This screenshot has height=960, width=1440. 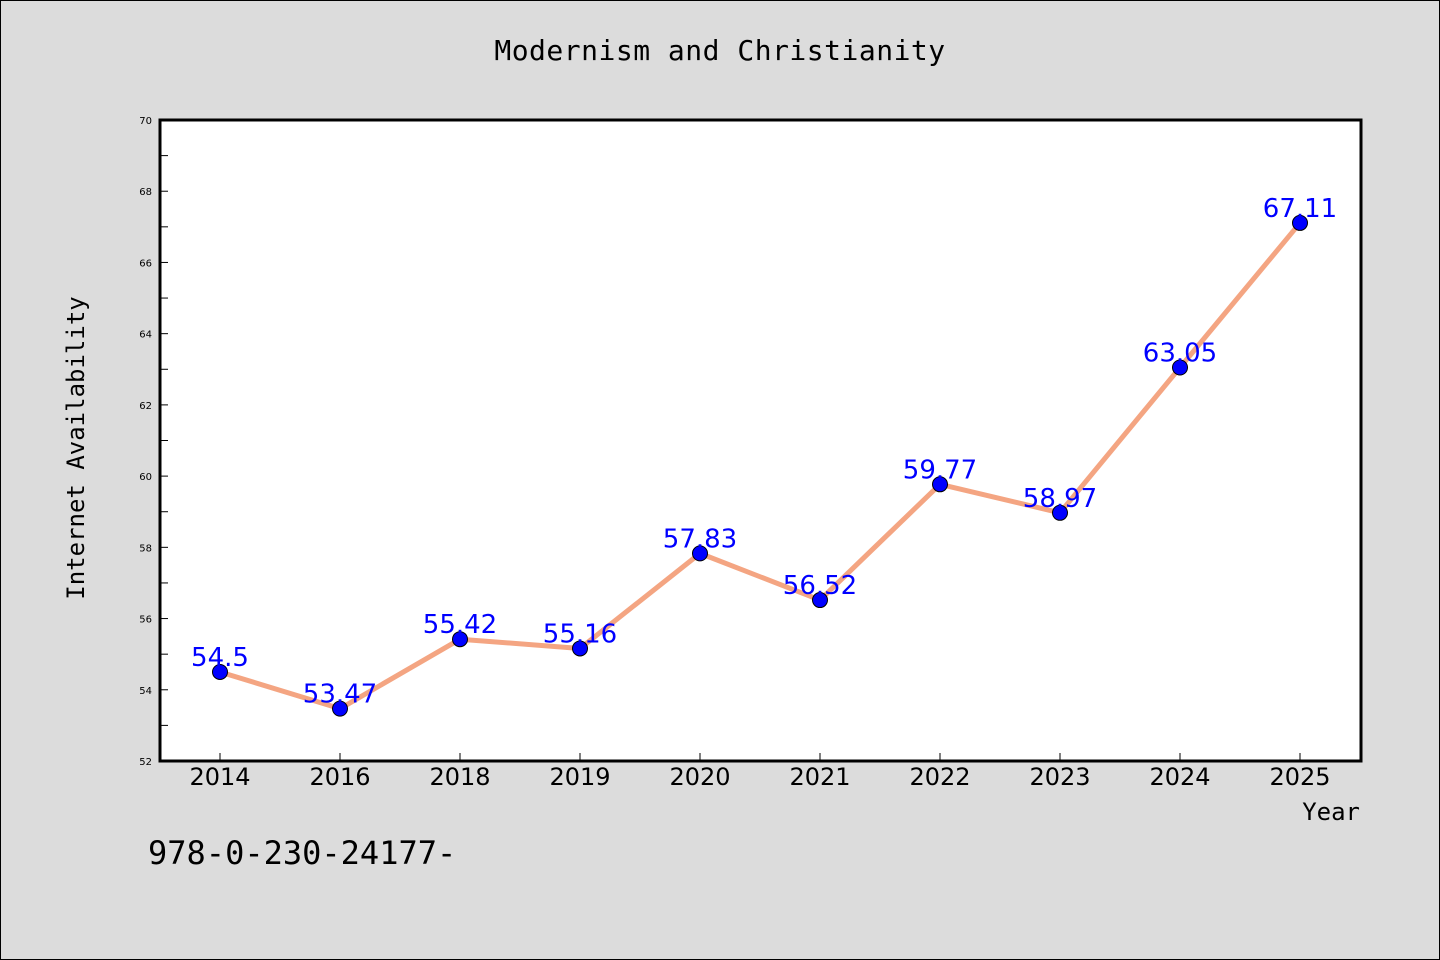 I want to click on footer-isbn-text: 978-0-230-24177-, so click(x=302, y=853).